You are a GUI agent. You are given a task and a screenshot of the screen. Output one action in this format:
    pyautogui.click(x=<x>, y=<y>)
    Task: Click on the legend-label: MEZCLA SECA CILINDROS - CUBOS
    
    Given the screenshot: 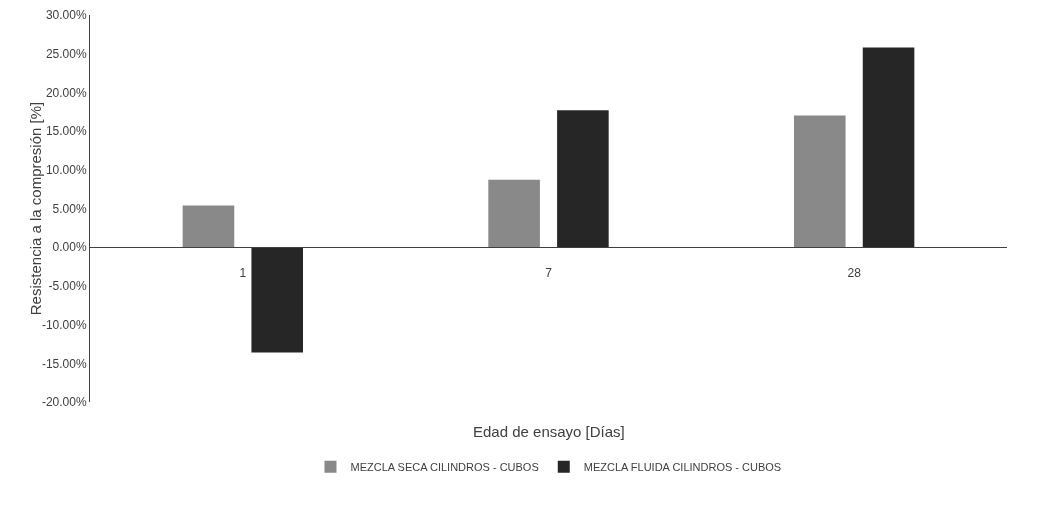 What is the action you would take?
    pyautogui.click(x=444, y=467)
    